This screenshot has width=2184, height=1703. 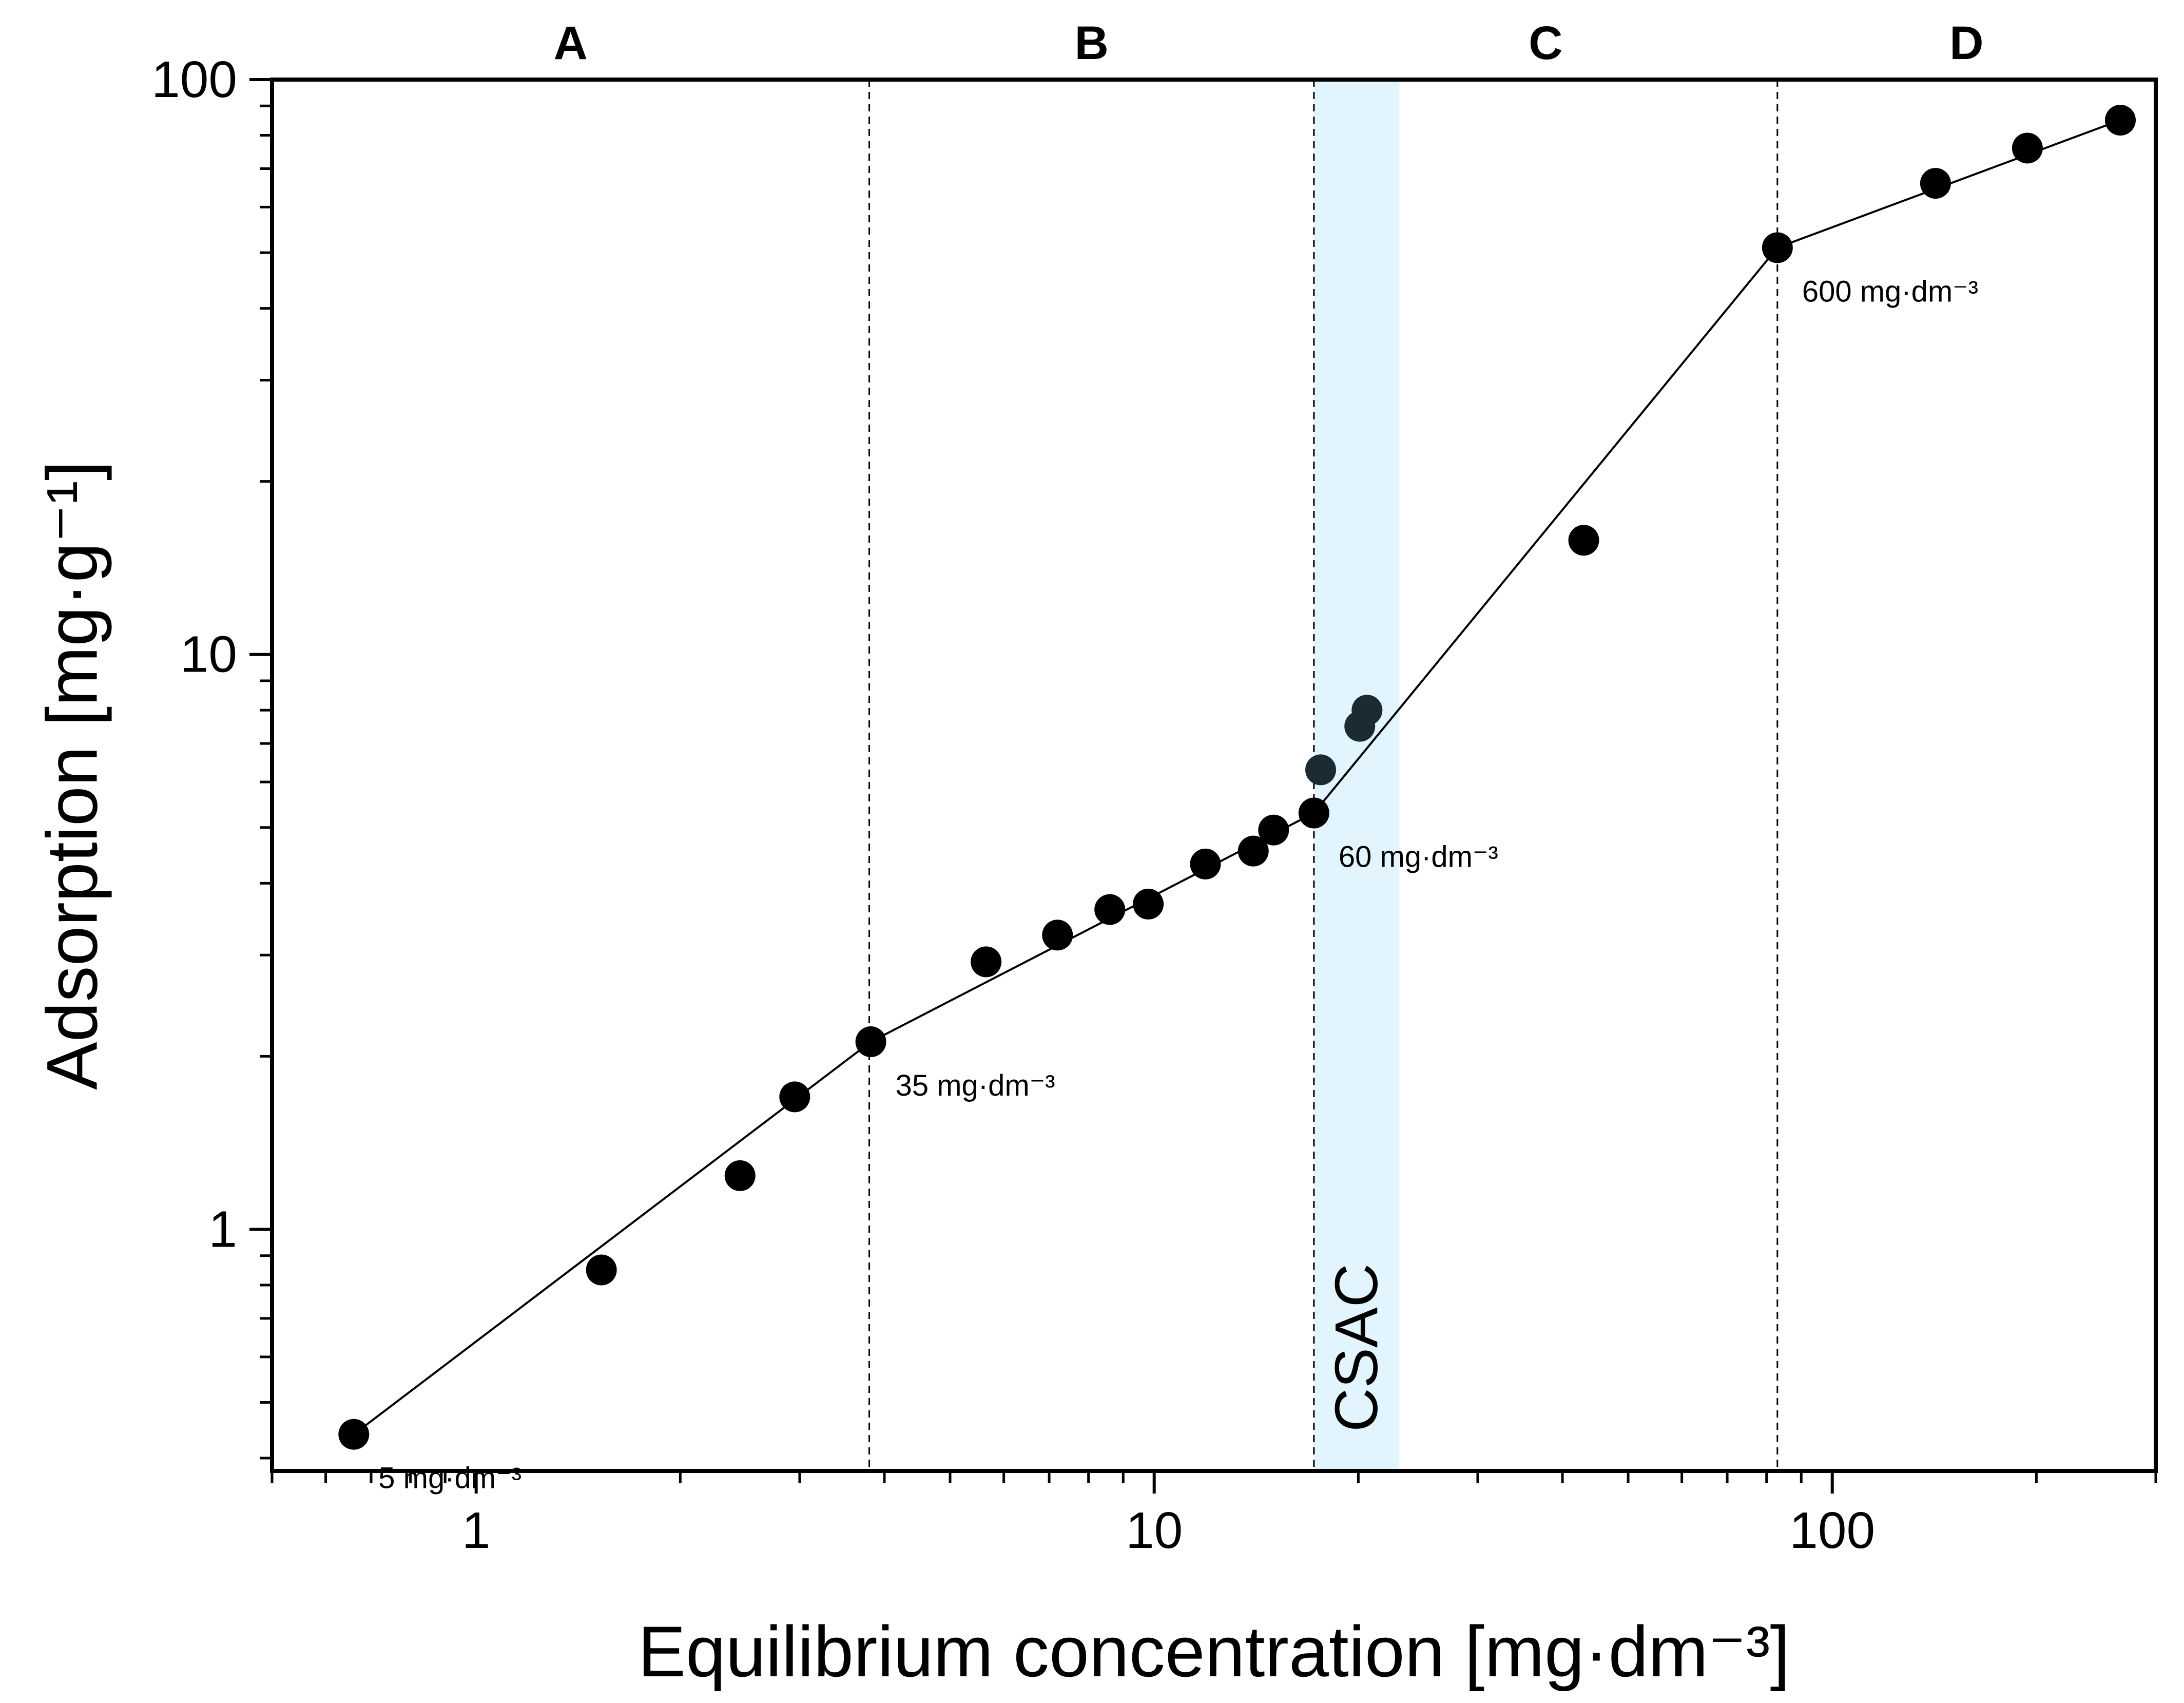 I want to click on x-axis-ticks: 1 10 100, so click(x=1213, y=1515).